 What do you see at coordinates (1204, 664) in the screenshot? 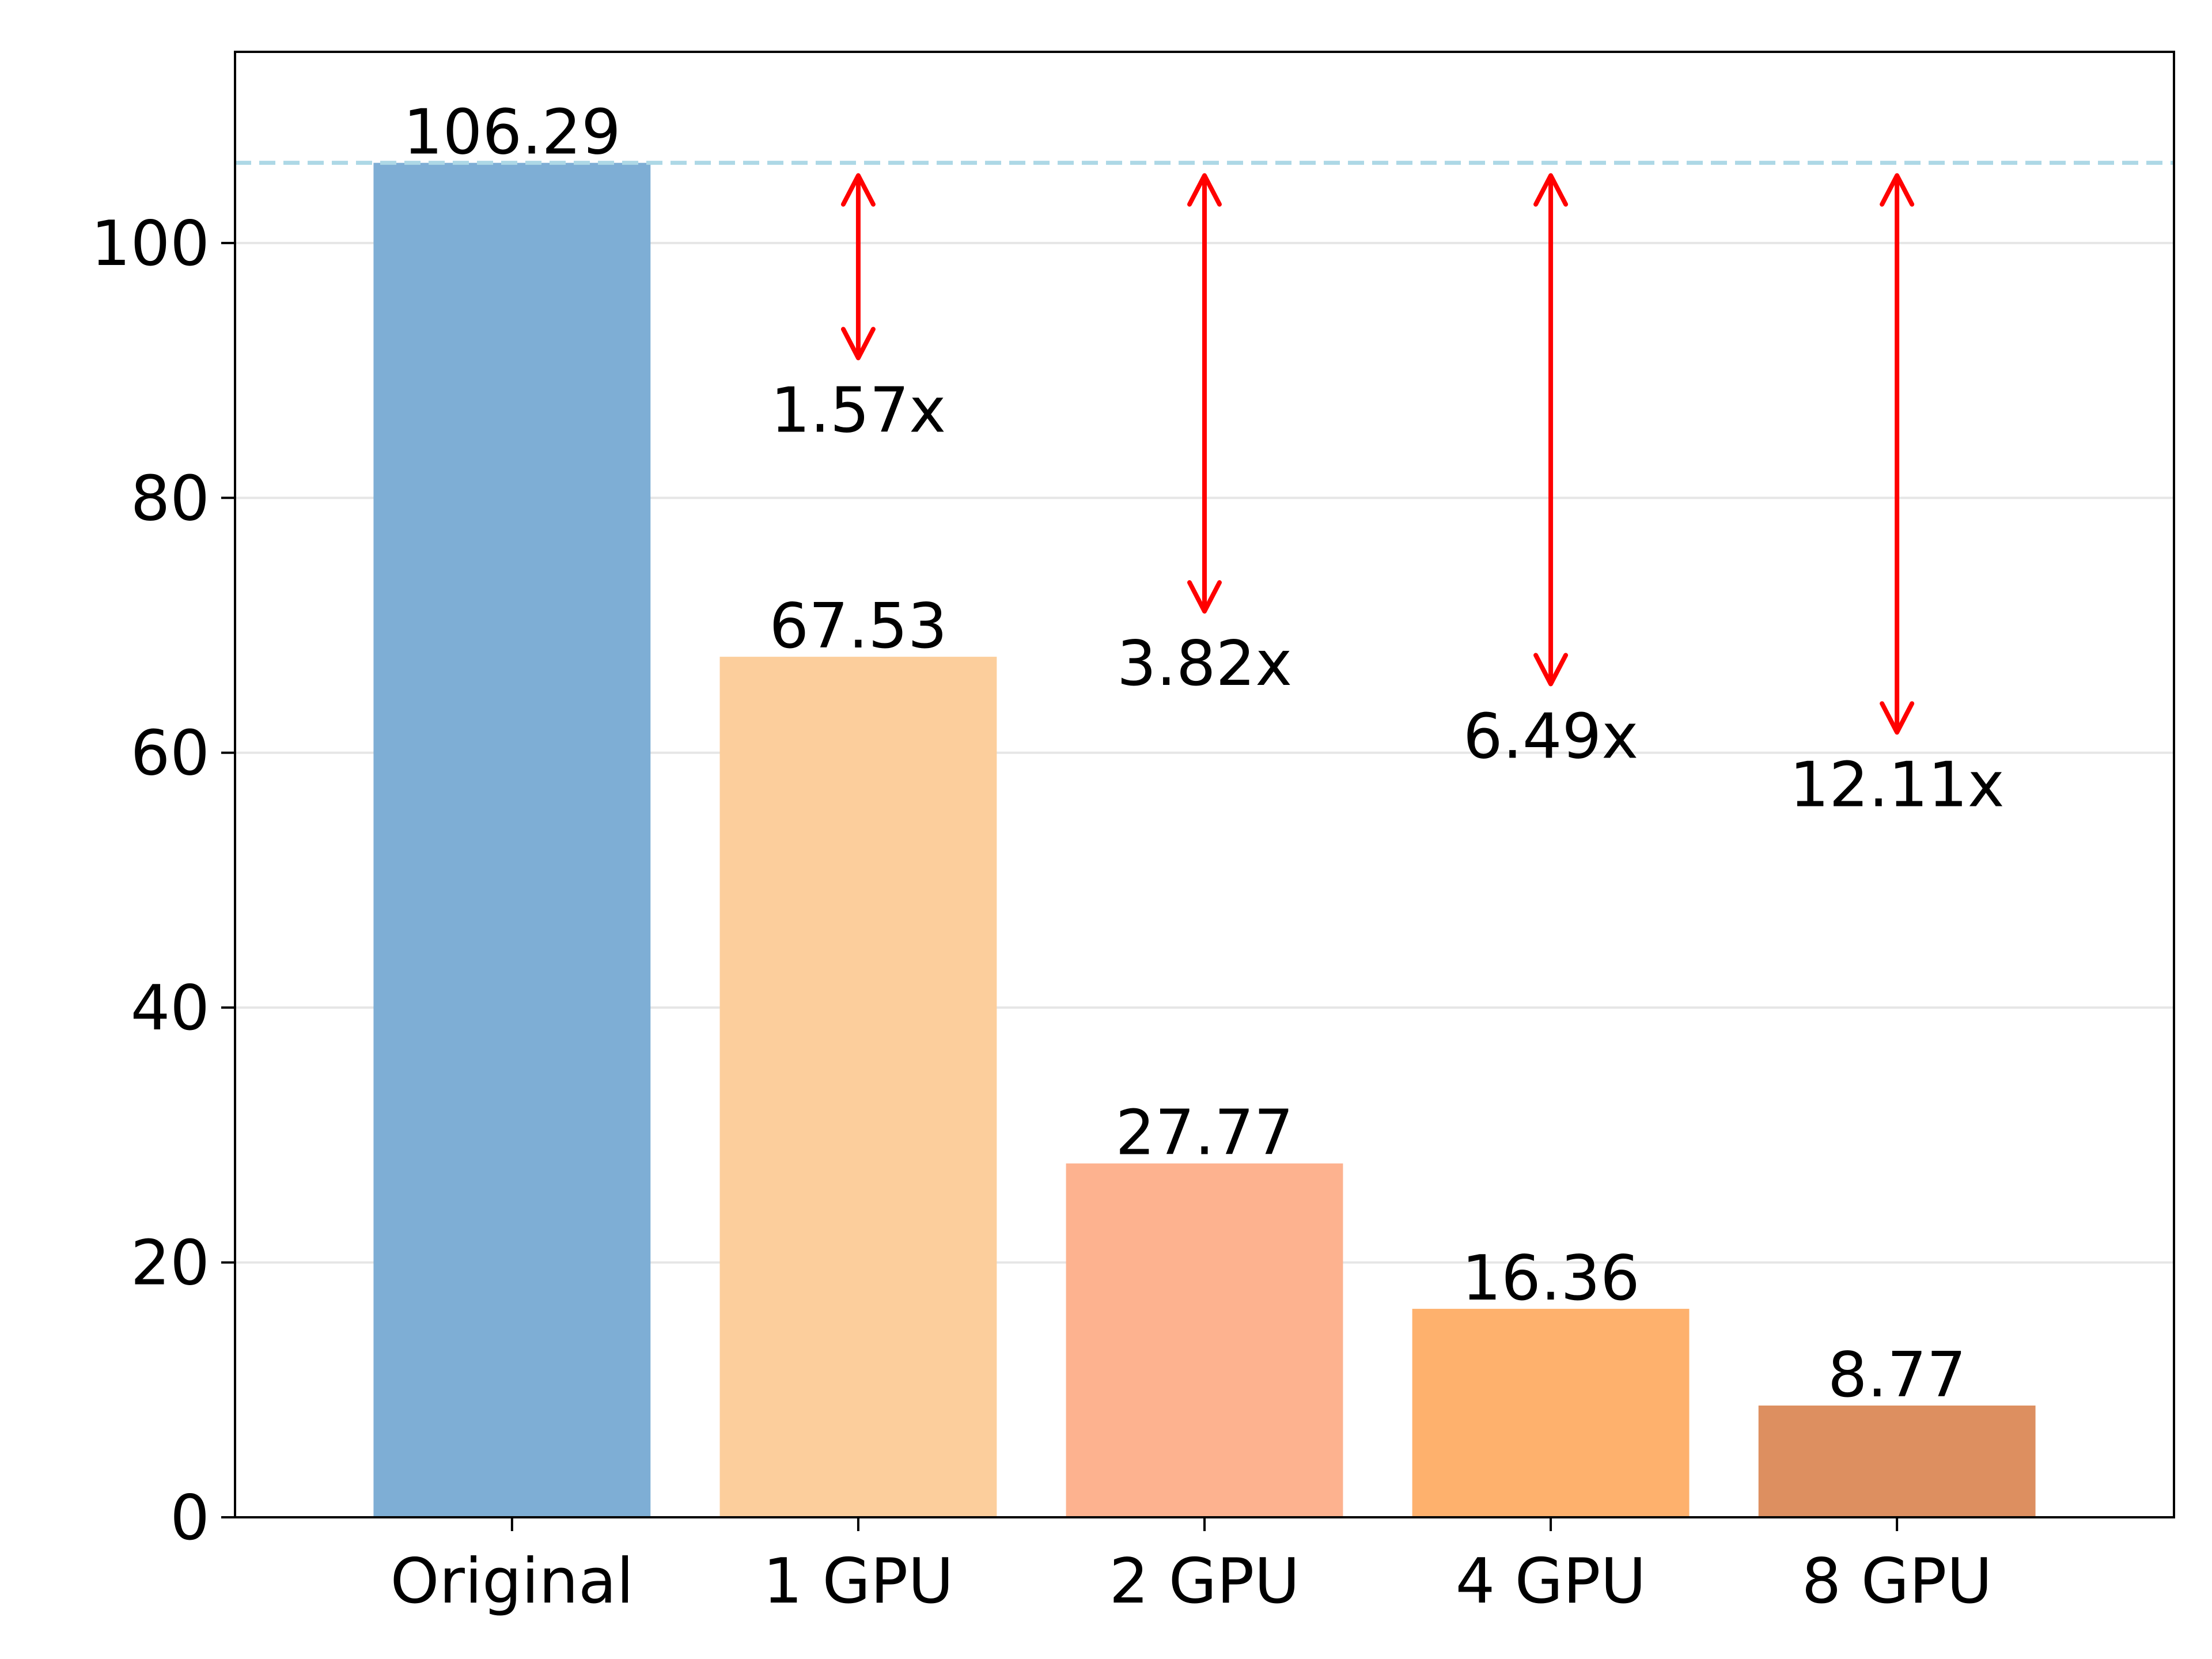
I see `speedup-label: 3.82x` at bounding box center [1204, 664].